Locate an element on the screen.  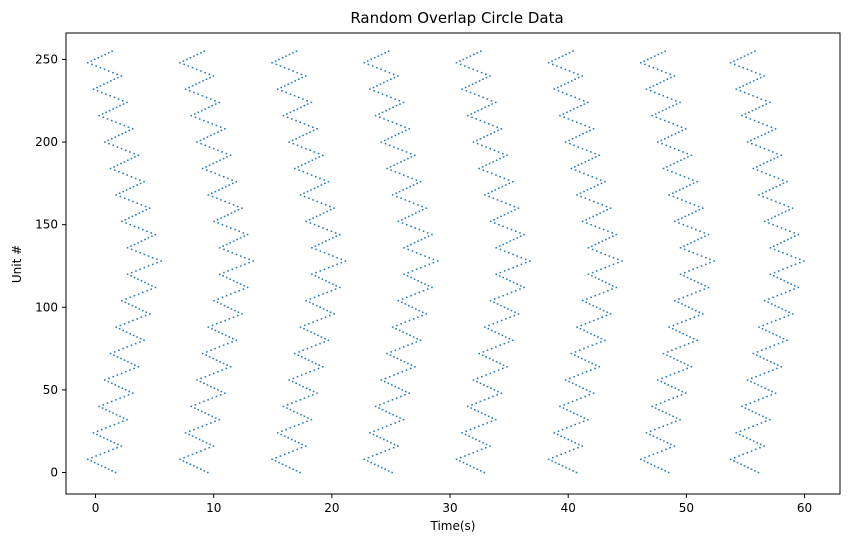
x-tick-label: 10 is located at coordinates (213, 508).